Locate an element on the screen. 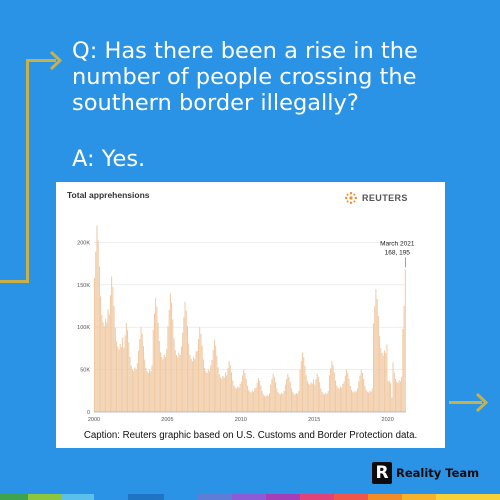 The image size is (500, 500). reality-team-name: Reality Team is located at coordinates (438, 473).